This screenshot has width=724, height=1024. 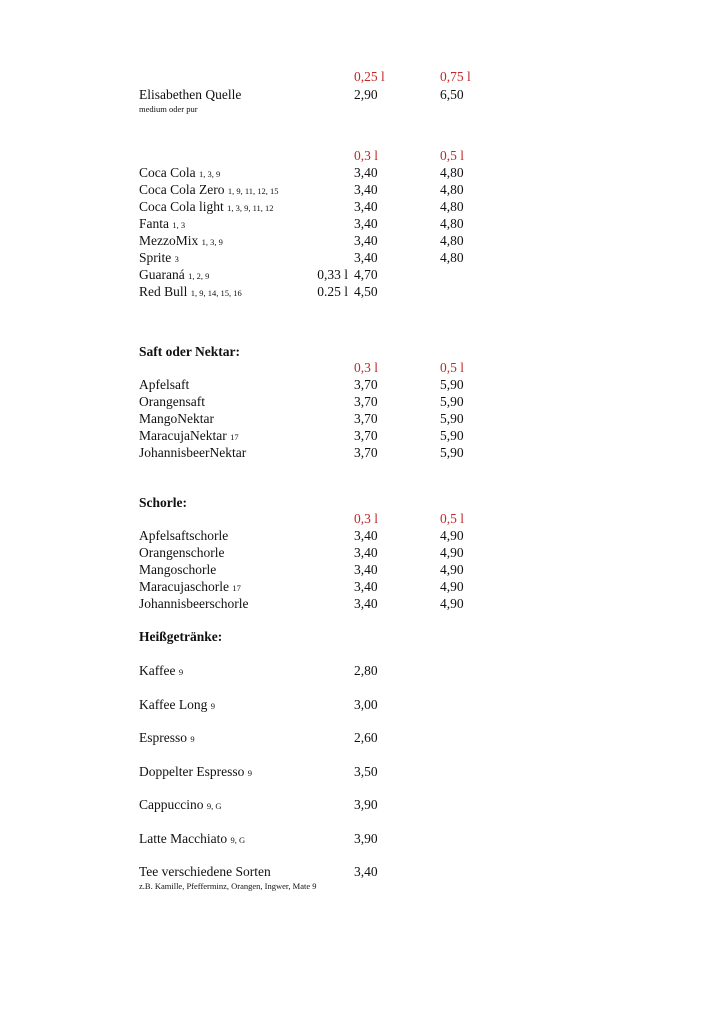 What do you see at coordinates (193, 452) in the screenshot?
I see `item-name: JohannisbeerNektar` at bounding box center [193, 452].